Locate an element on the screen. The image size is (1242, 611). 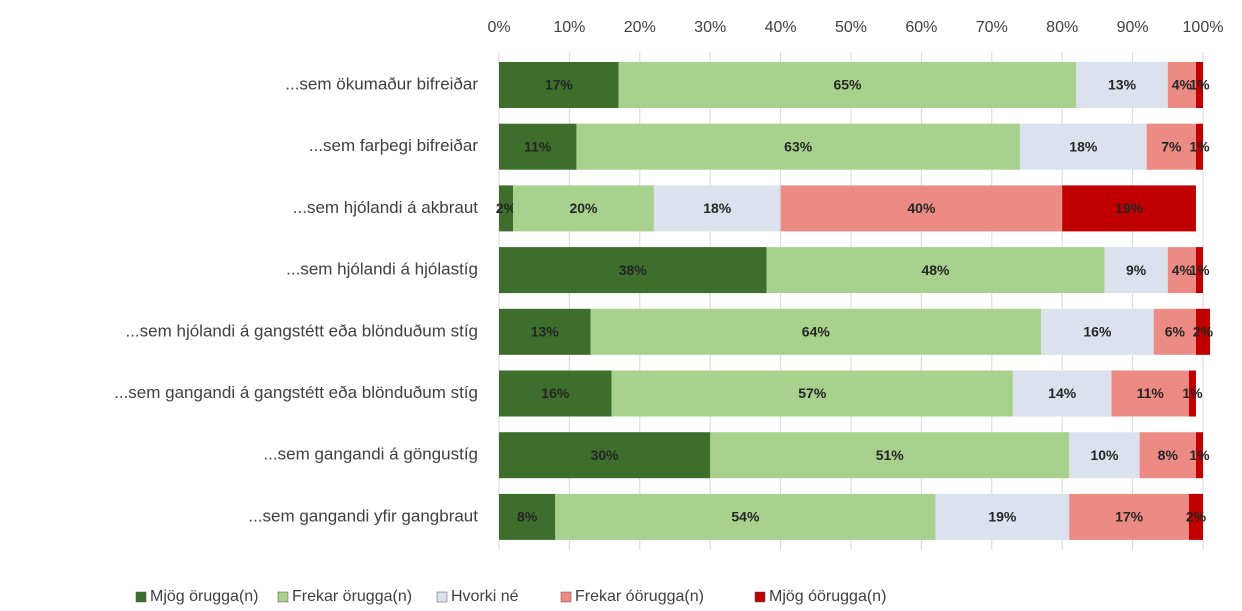
category-label: ...sem ökumaður bifreiðar is located at coordinates (381, 83).